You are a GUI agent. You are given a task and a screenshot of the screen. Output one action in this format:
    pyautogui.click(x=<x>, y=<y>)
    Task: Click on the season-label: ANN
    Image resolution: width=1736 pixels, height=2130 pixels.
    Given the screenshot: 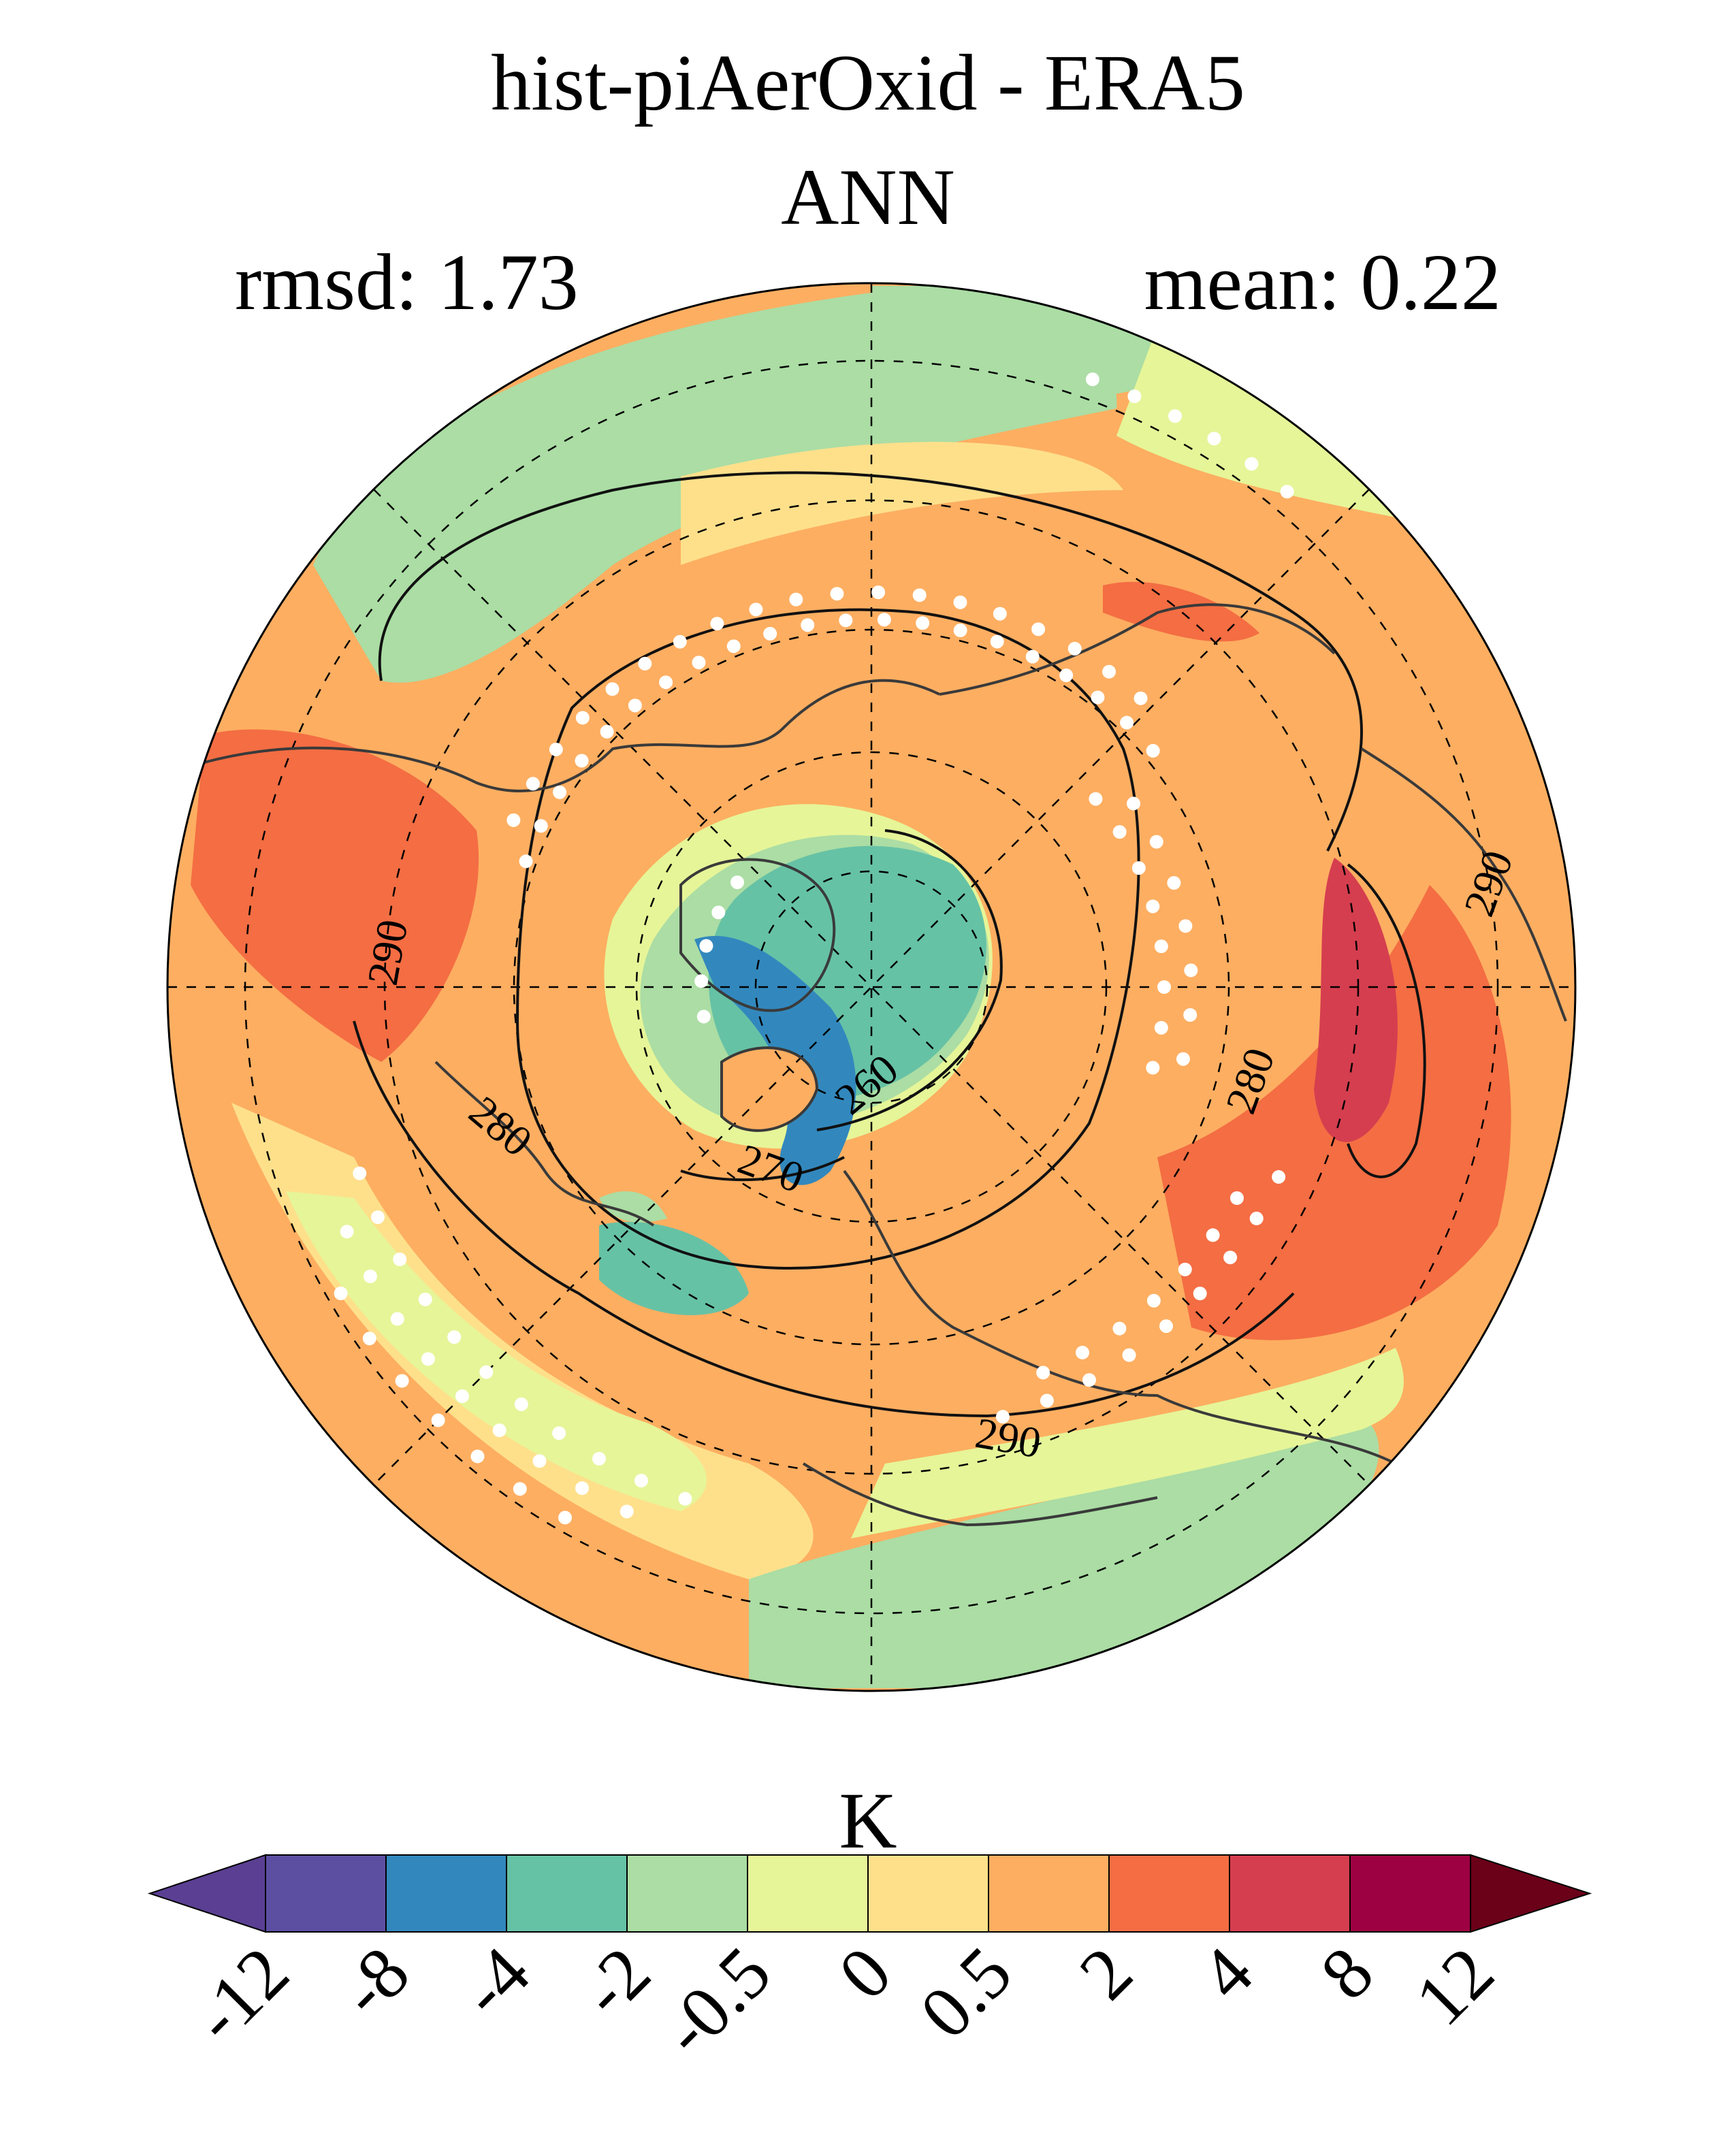 What is the action you would take?
    pyautogui.click(x=868, y=197)
    